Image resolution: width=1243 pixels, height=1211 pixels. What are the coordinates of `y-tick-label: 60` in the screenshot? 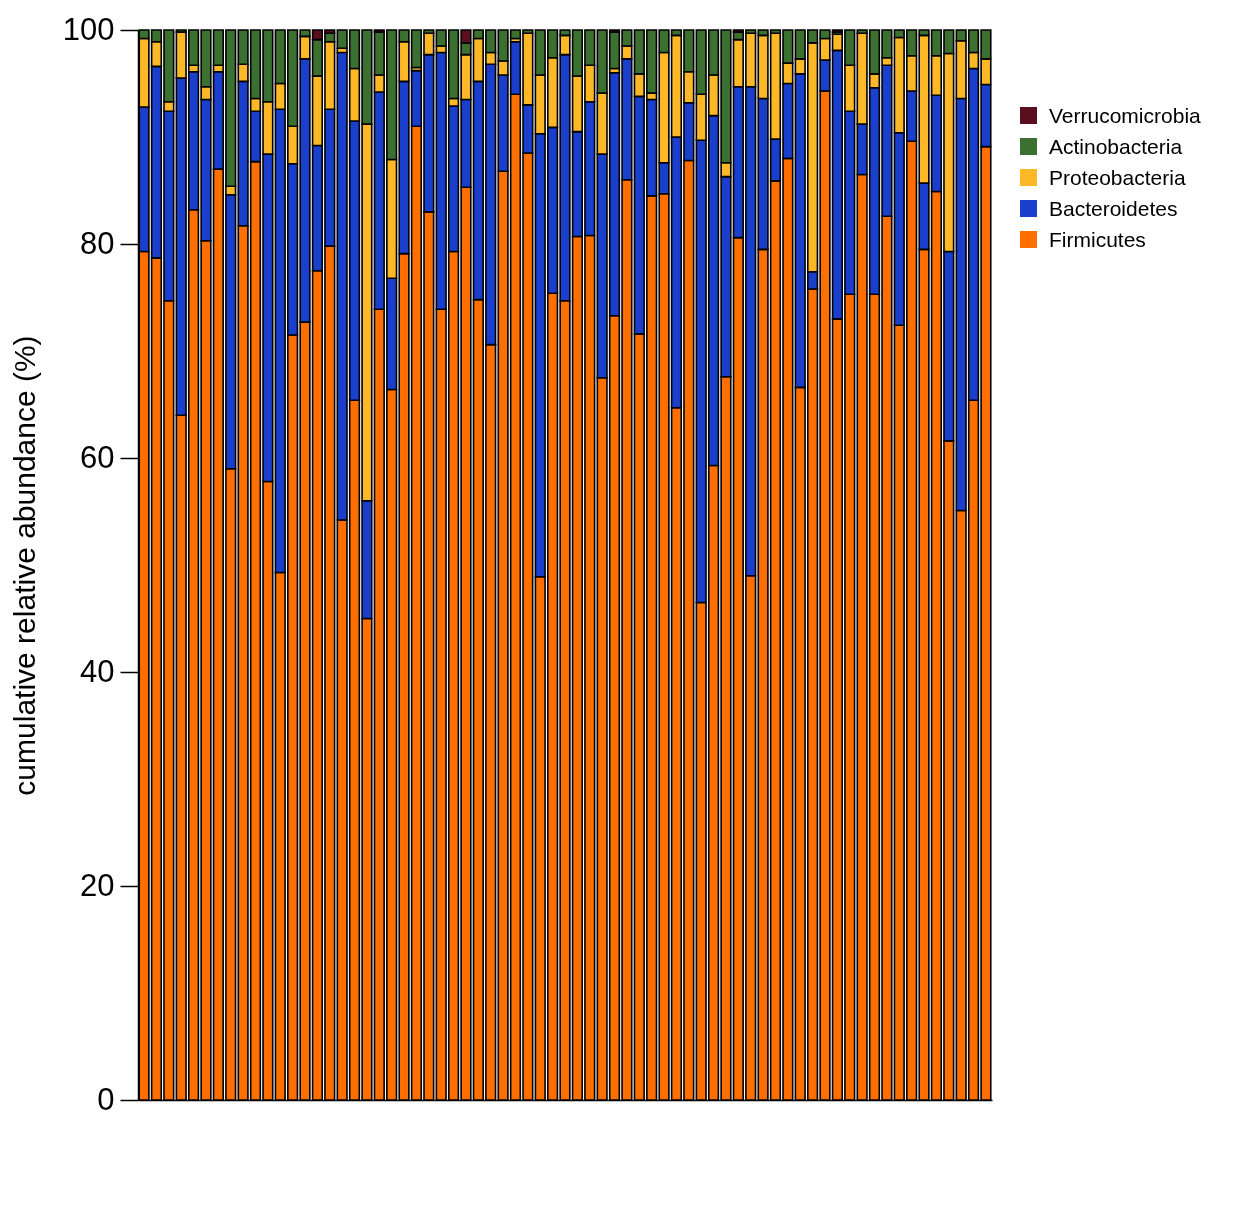 It's located at (97, 457).